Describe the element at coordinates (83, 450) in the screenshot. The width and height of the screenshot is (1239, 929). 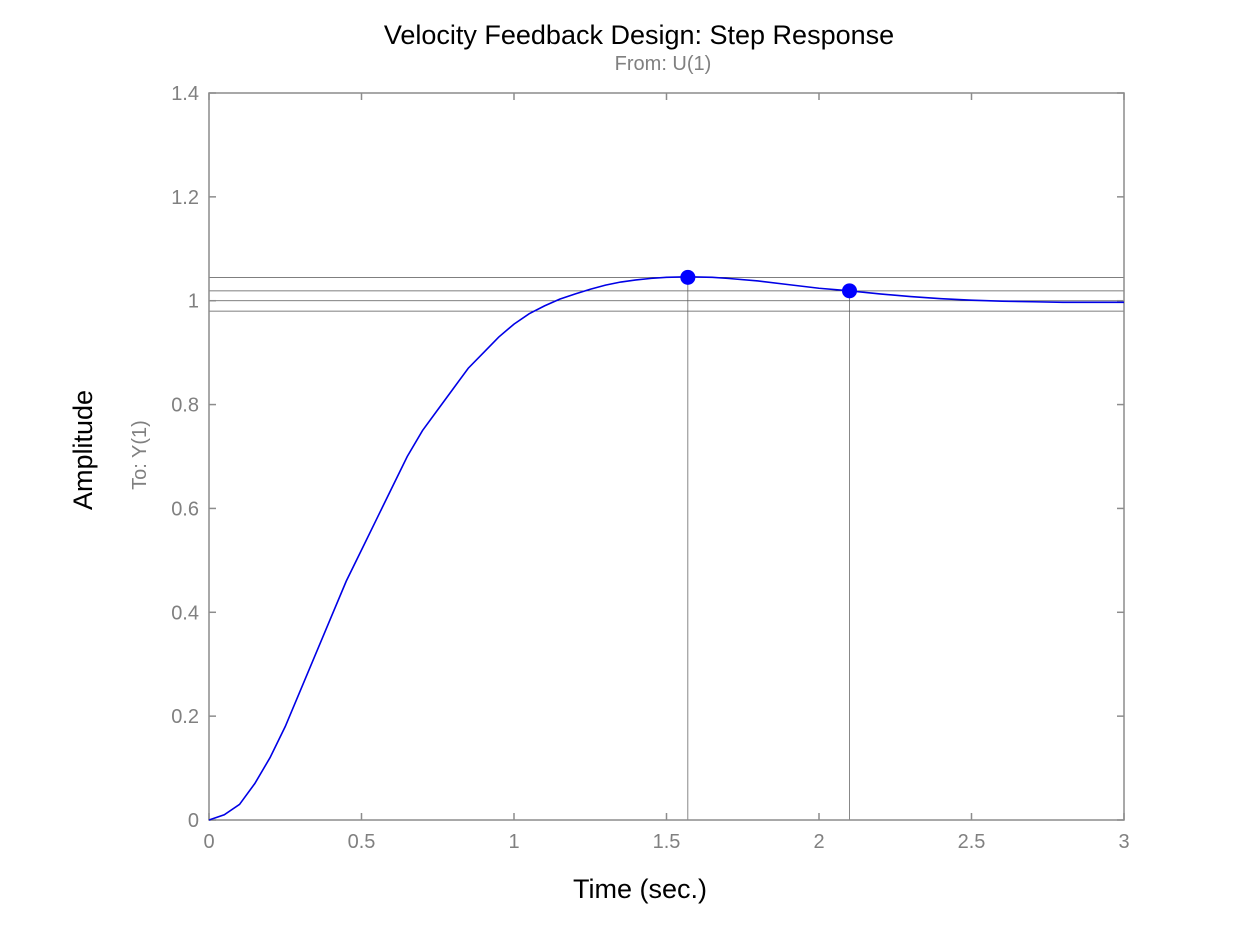
I see `y-axis-label: Amplitude` at that location.